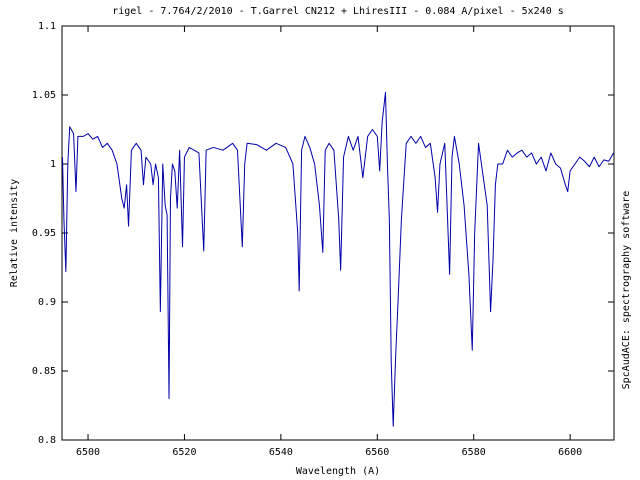  Describe the element at coordinates (88, 452) in the screenshot. I see `x-tick-label: 6500` at that location.